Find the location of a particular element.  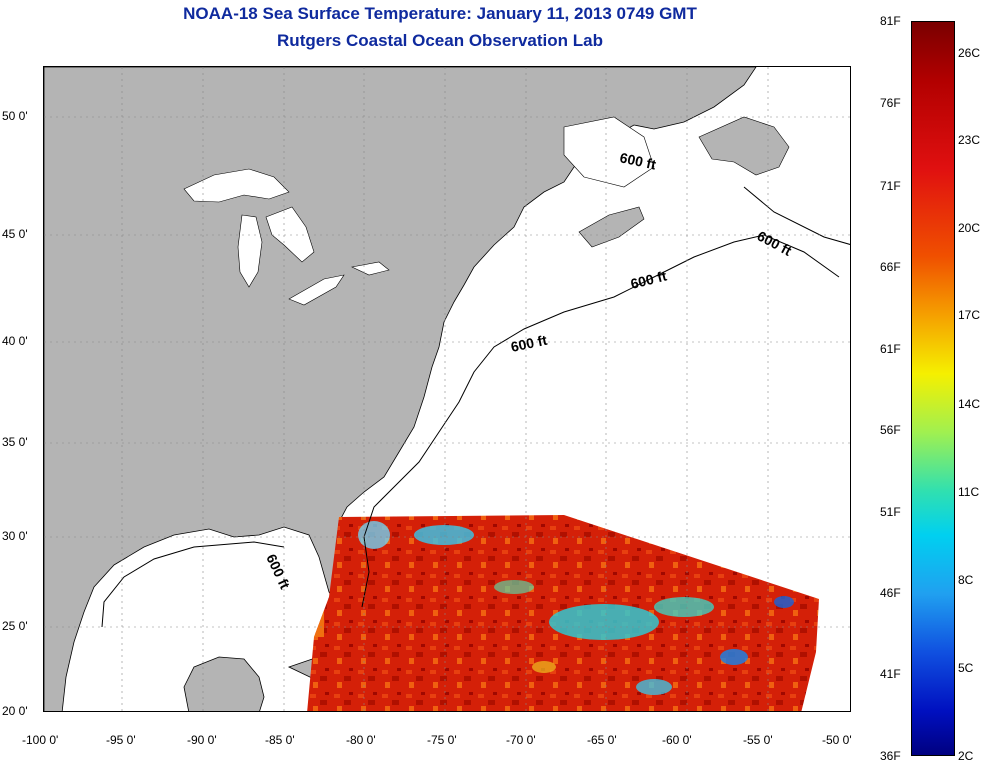

lon-tick: -100 0' is located at coordinates (40, 740).